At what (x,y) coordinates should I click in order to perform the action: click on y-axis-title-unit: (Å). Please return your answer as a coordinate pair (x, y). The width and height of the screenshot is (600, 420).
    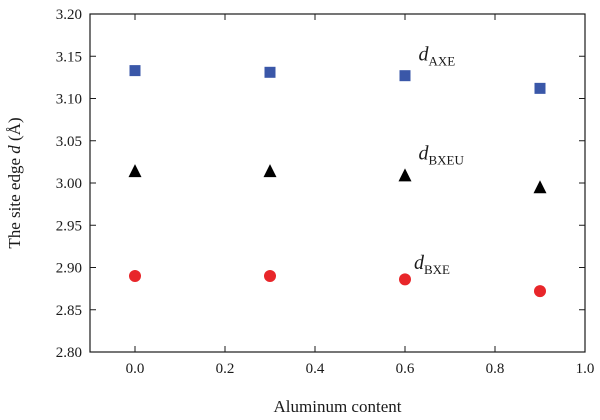
    Looking at the image, I should click on (14, 131).